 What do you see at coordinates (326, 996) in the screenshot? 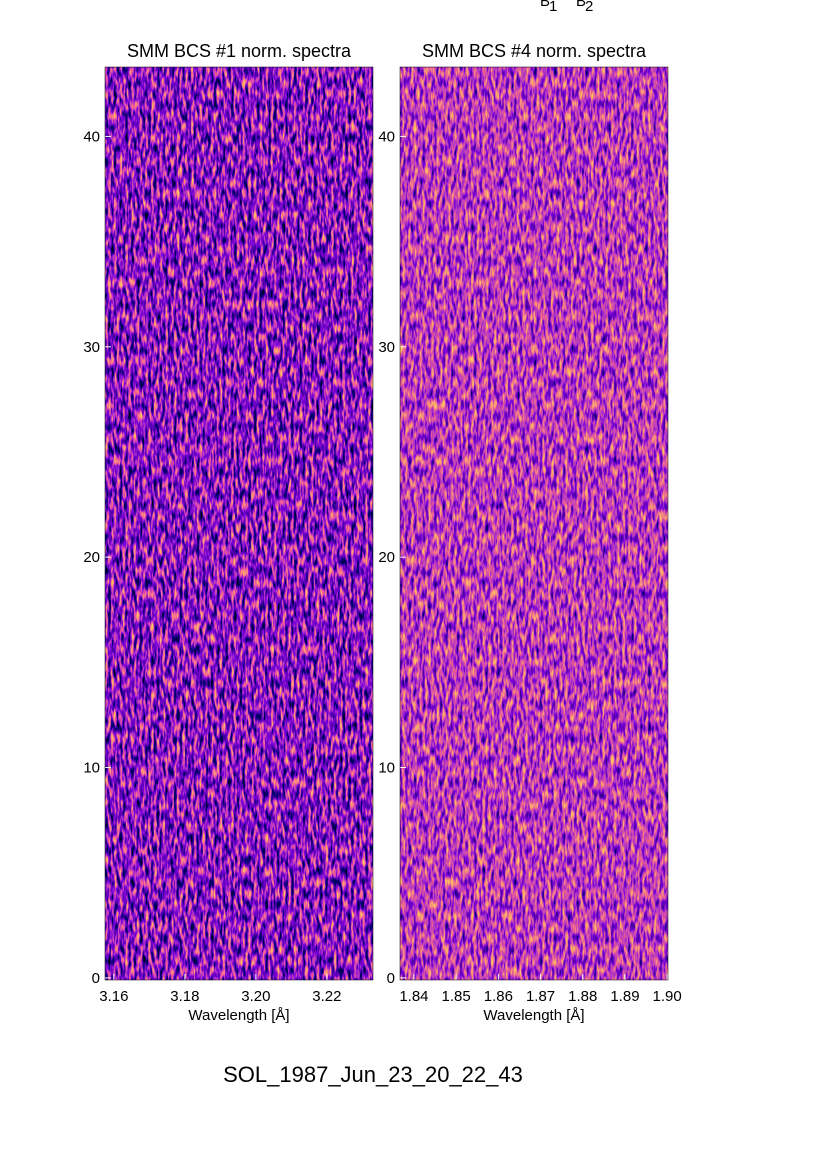
I see `x-tick-label: 3.22` at bounding box center [326, 996].